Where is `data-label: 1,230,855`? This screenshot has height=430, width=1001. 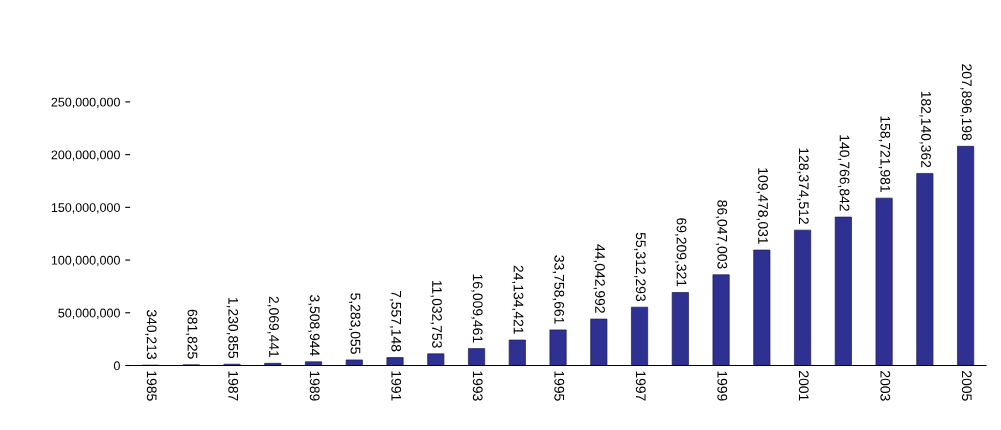 data-label: 1,230,855 is located at coordinates (232, 328).